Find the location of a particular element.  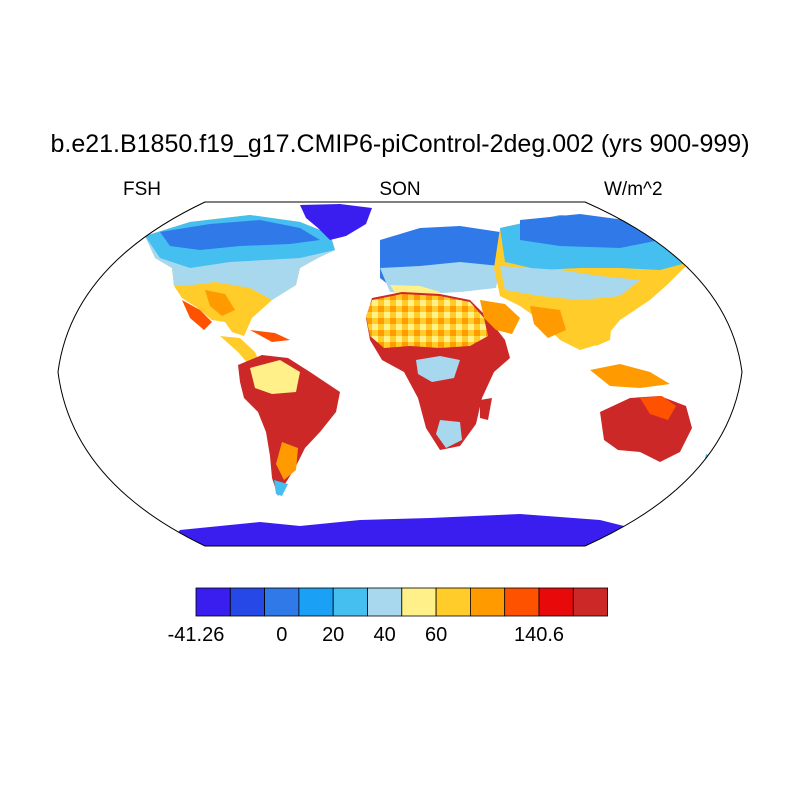

variable-label: FSH is located at coordinates (142, 189).